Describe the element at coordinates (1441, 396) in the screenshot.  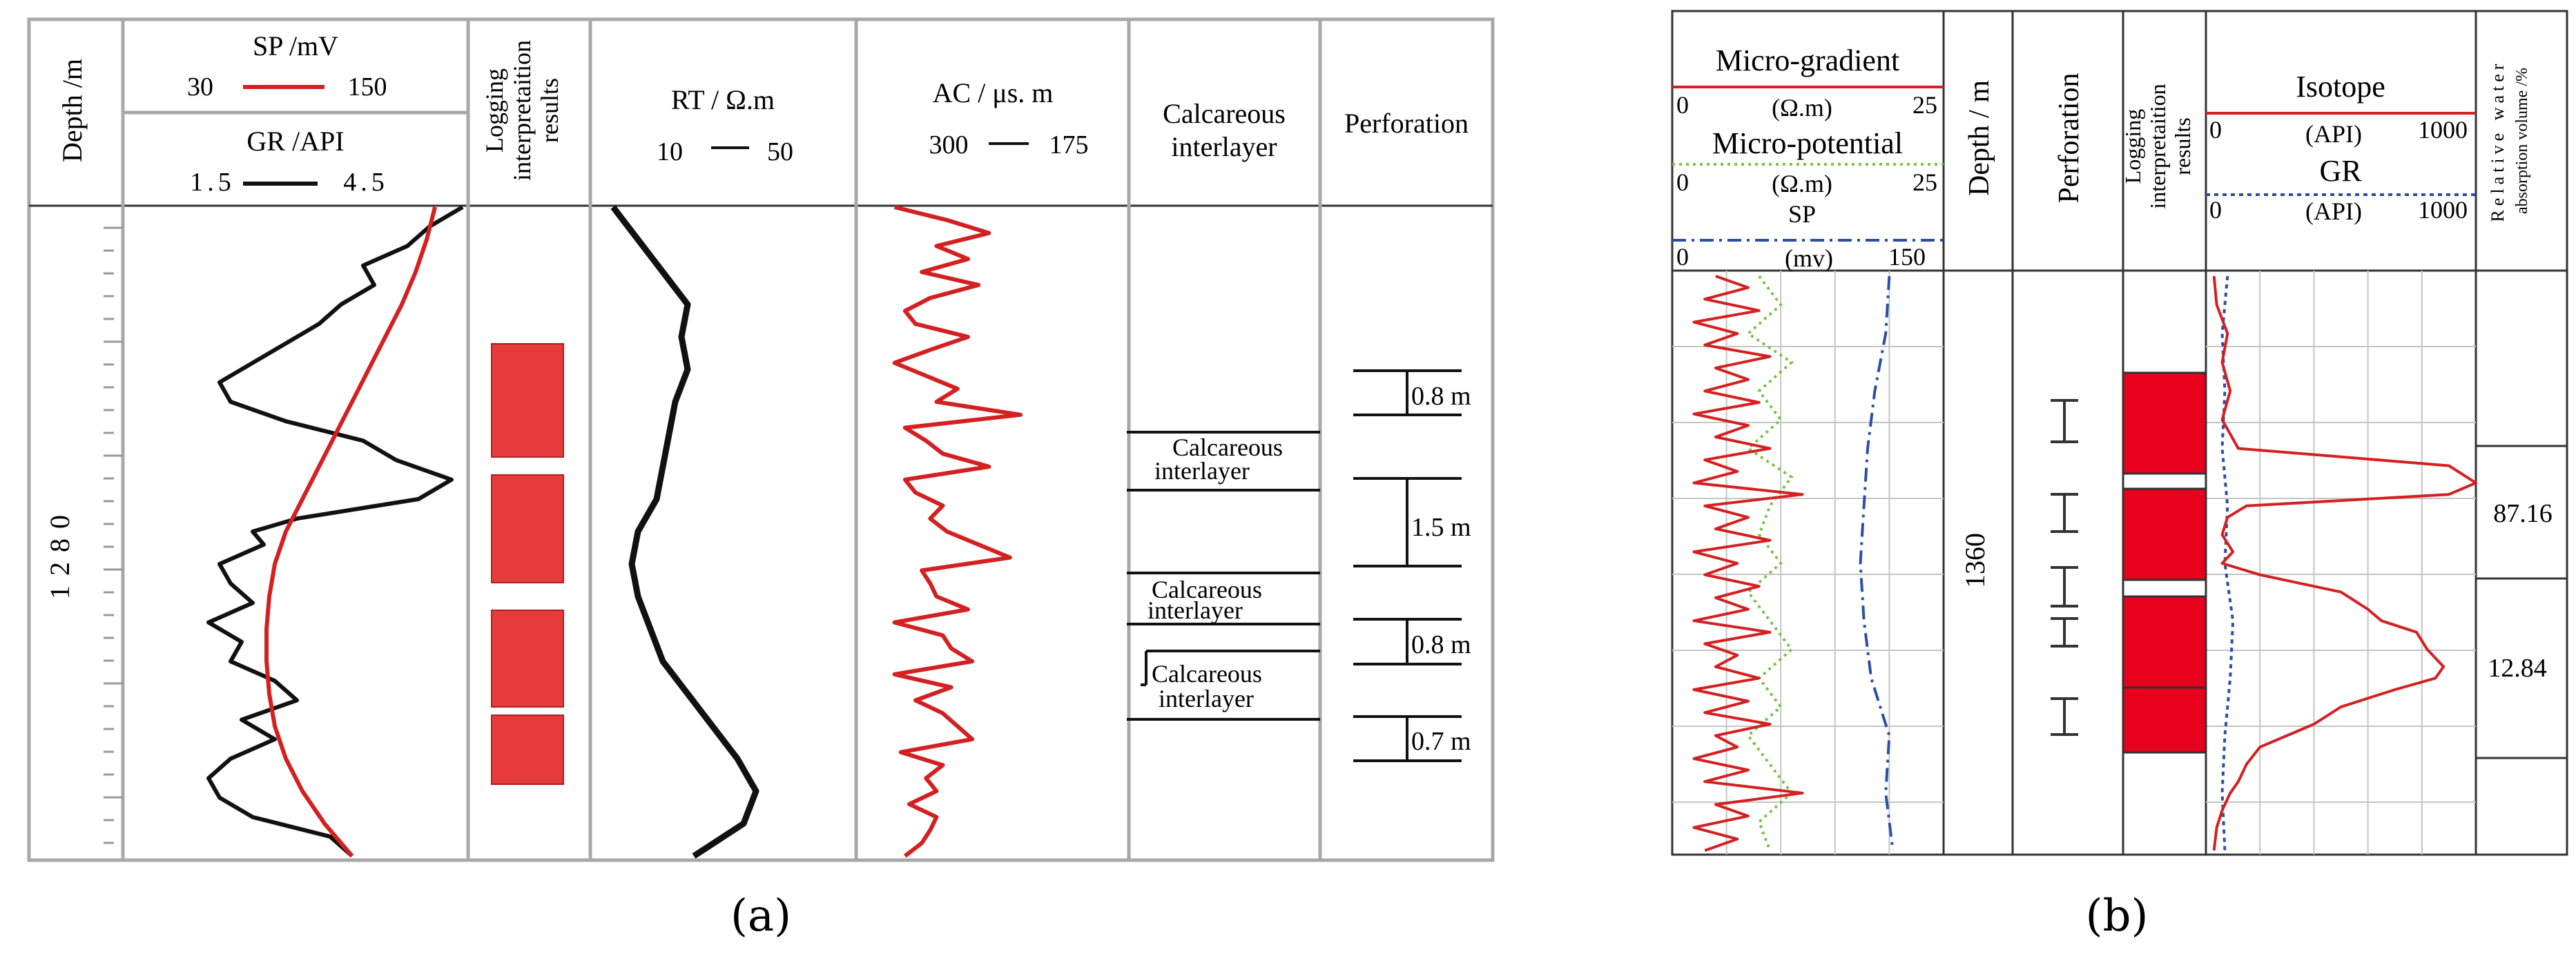
I see `a-perf-label-1: 0.8 m` at that location.